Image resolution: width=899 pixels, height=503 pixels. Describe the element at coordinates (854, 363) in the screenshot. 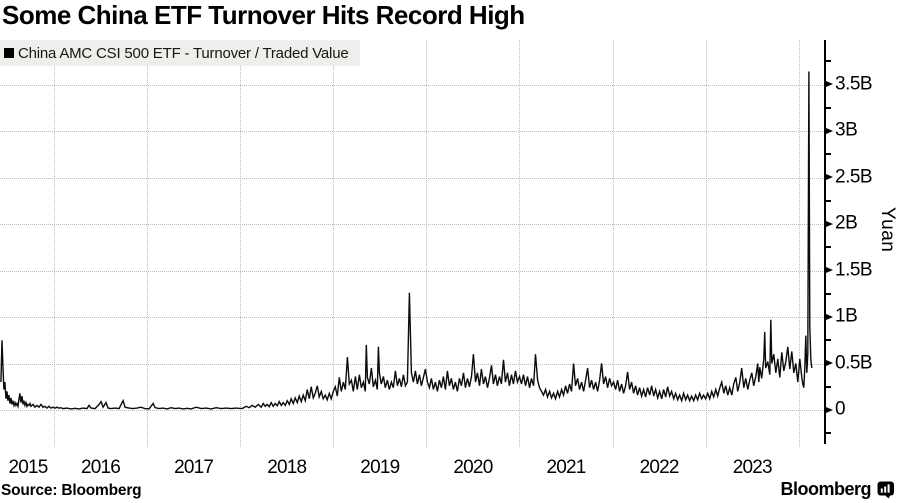

I see `y-tick-label: 0.5B` at that location.